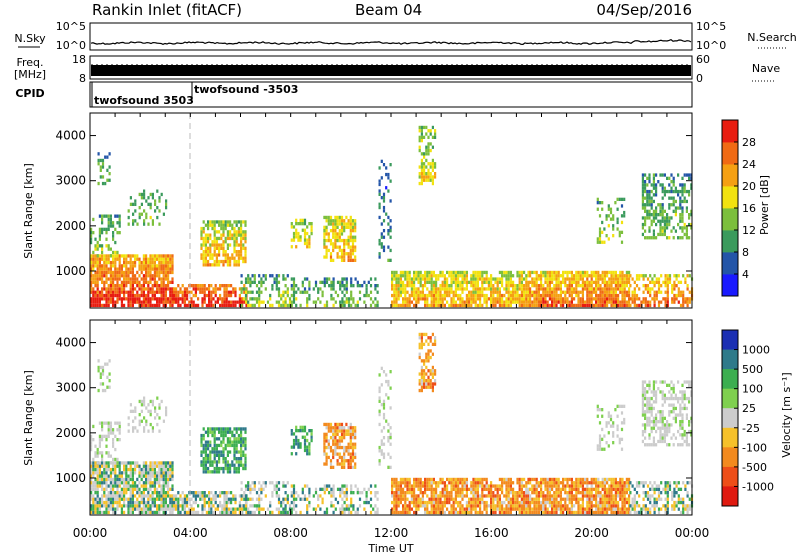 The height and width of the screenshot is (554, 800). What do you see at coordinates (749, 142) in the screenshot?
I see `power-colorbar-tick-label: 28` at bounding box center [749, 142].